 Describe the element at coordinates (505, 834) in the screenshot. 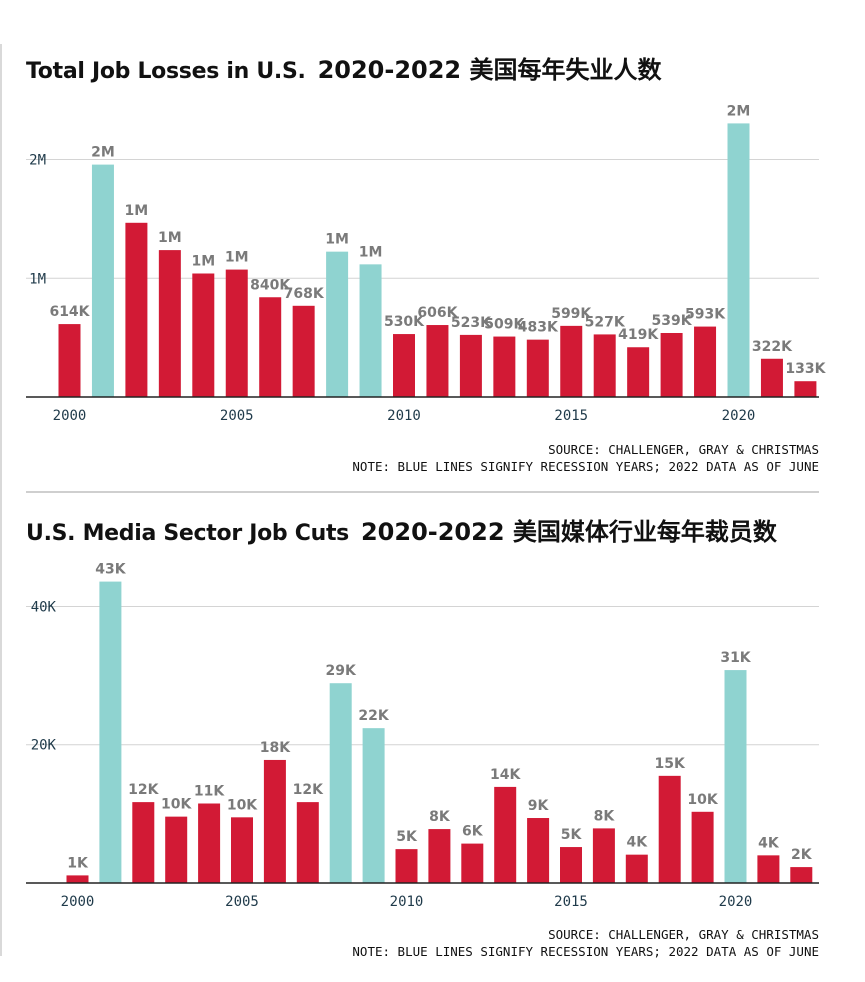

I see `media-bar-2013` at that location.